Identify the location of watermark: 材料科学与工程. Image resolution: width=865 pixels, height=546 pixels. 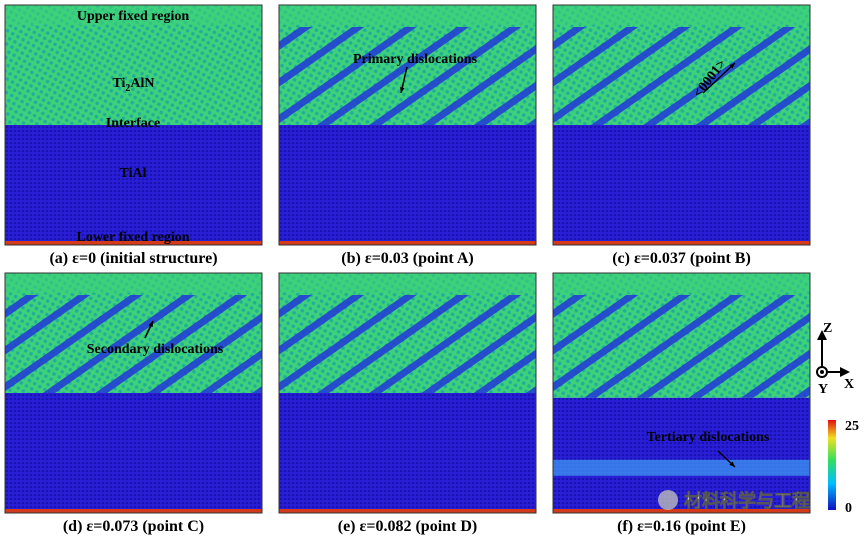
(747, 501).